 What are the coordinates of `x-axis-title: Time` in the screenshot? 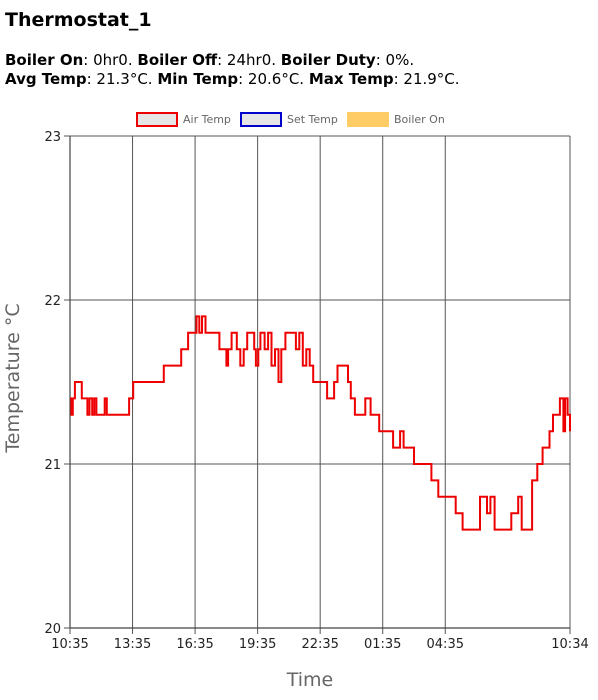 It's located at (310, 680).